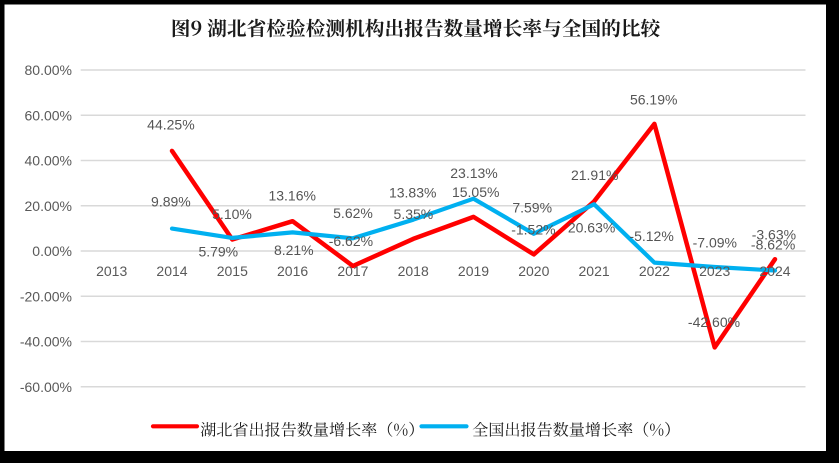 This screenshot has height=463, width=839. What do you see at coordinates (591, 228) in the screenshot?
I see `svg-text: 20.63%` at bounding box center [591, 228].